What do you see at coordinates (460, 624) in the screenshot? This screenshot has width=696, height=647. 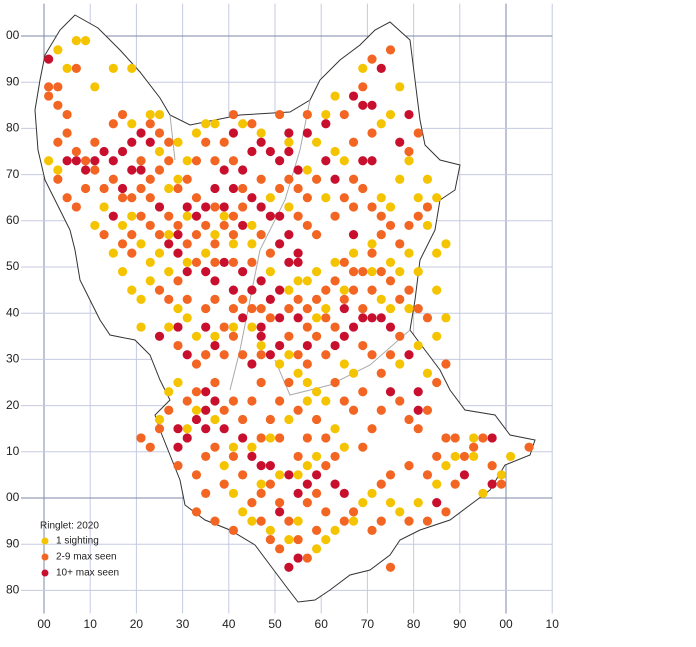 I see `x-tick-label: 90` at bounding box center [460, 624].